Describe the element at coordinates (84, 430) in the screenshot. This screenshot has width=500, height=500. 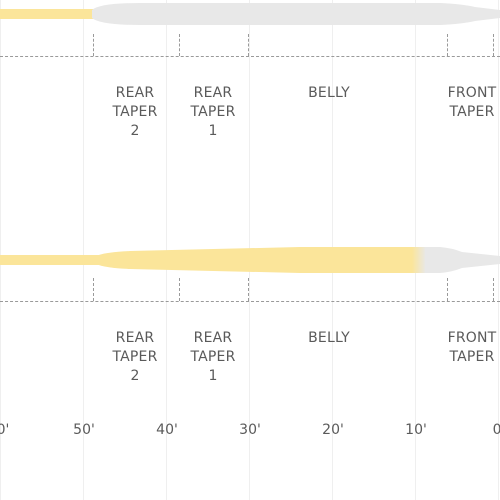
I see `scale-tick-label: 50'` at that location.